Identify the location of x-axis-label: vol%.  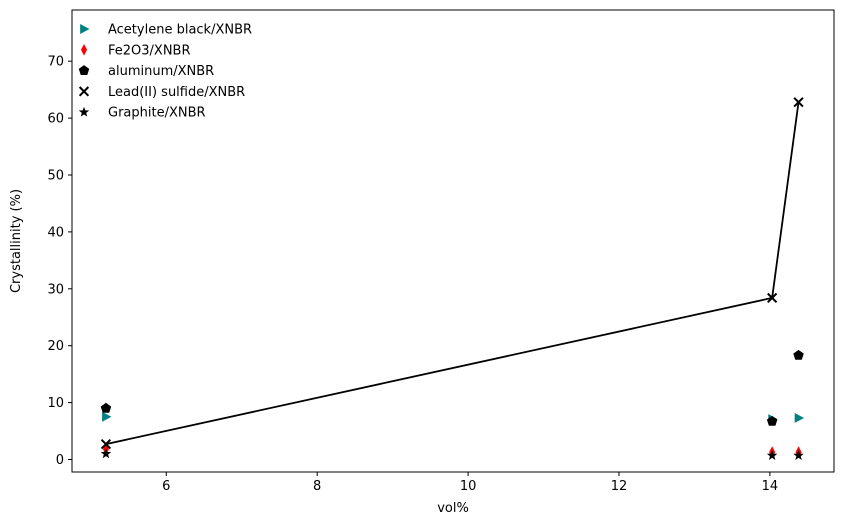
(453, 508).